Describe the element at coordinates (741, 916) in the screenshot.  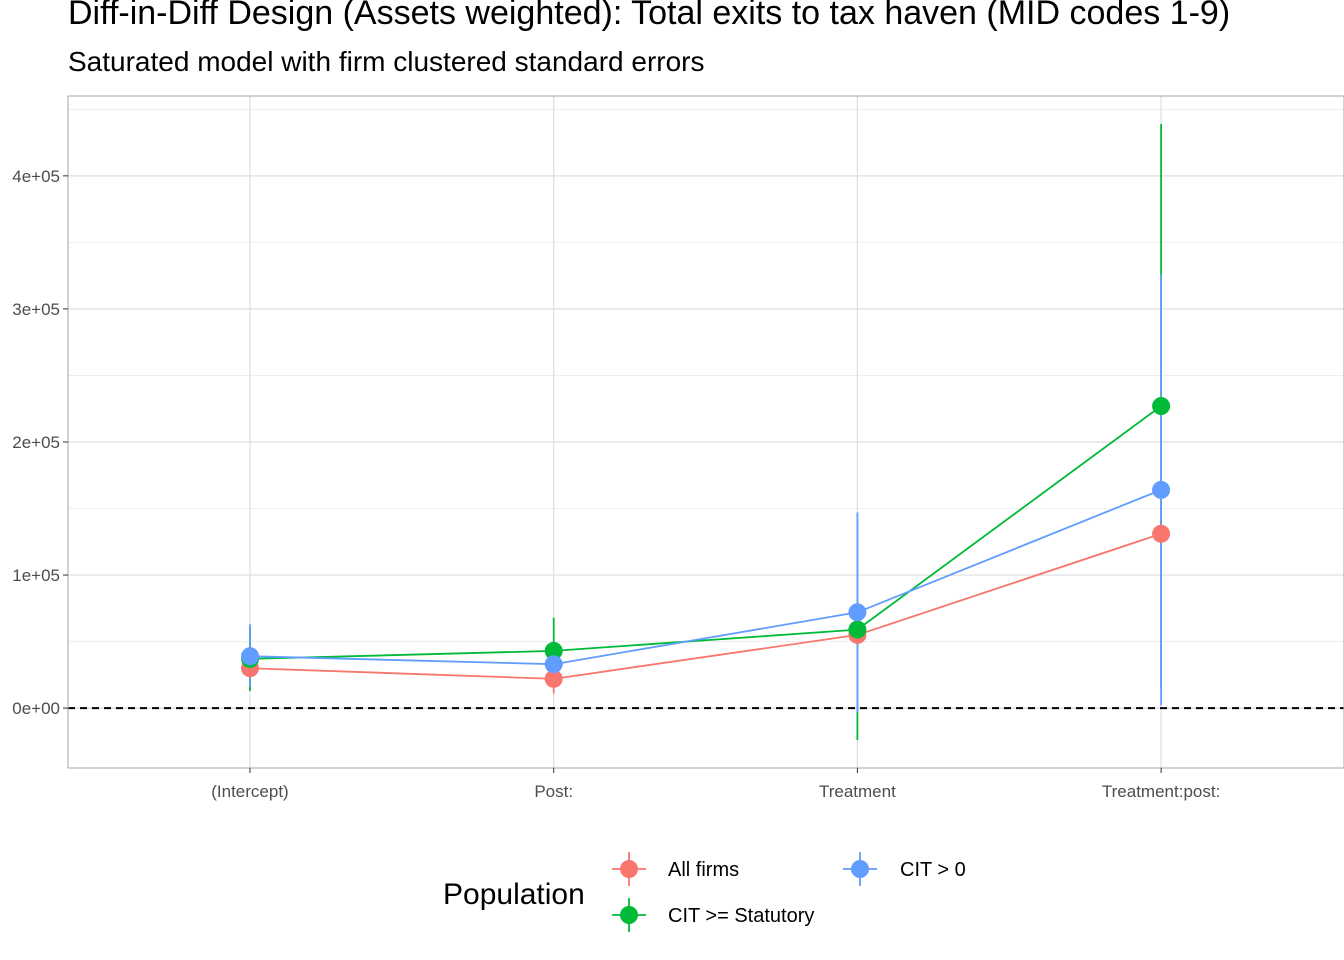
I see `legend-label: CIT >= Statutory` at that location.